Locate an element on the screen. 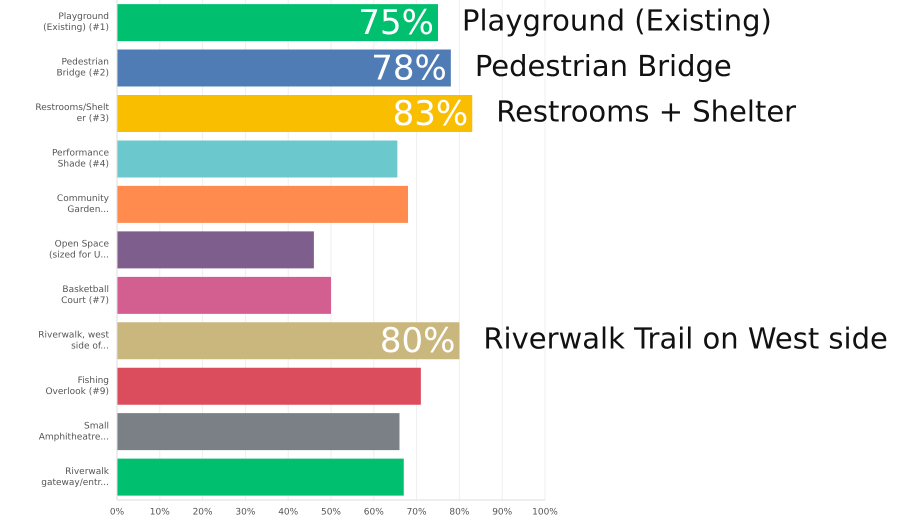  y-tick-label: Fishing Overlook (#9) is located at coordinates (77, 387).